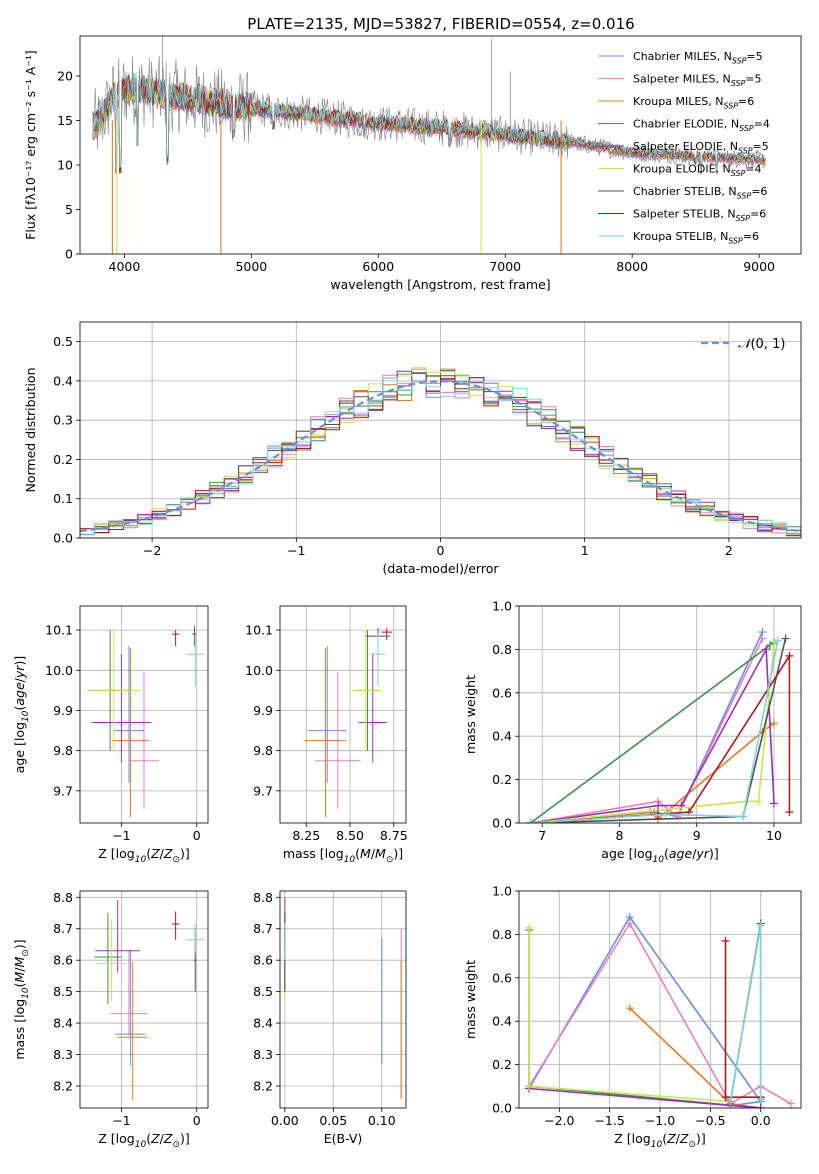  Describe the element at coordinates (306, 835) in the screenshot. I see `age_vs_mass-xtick-label: 8.25` at that location.